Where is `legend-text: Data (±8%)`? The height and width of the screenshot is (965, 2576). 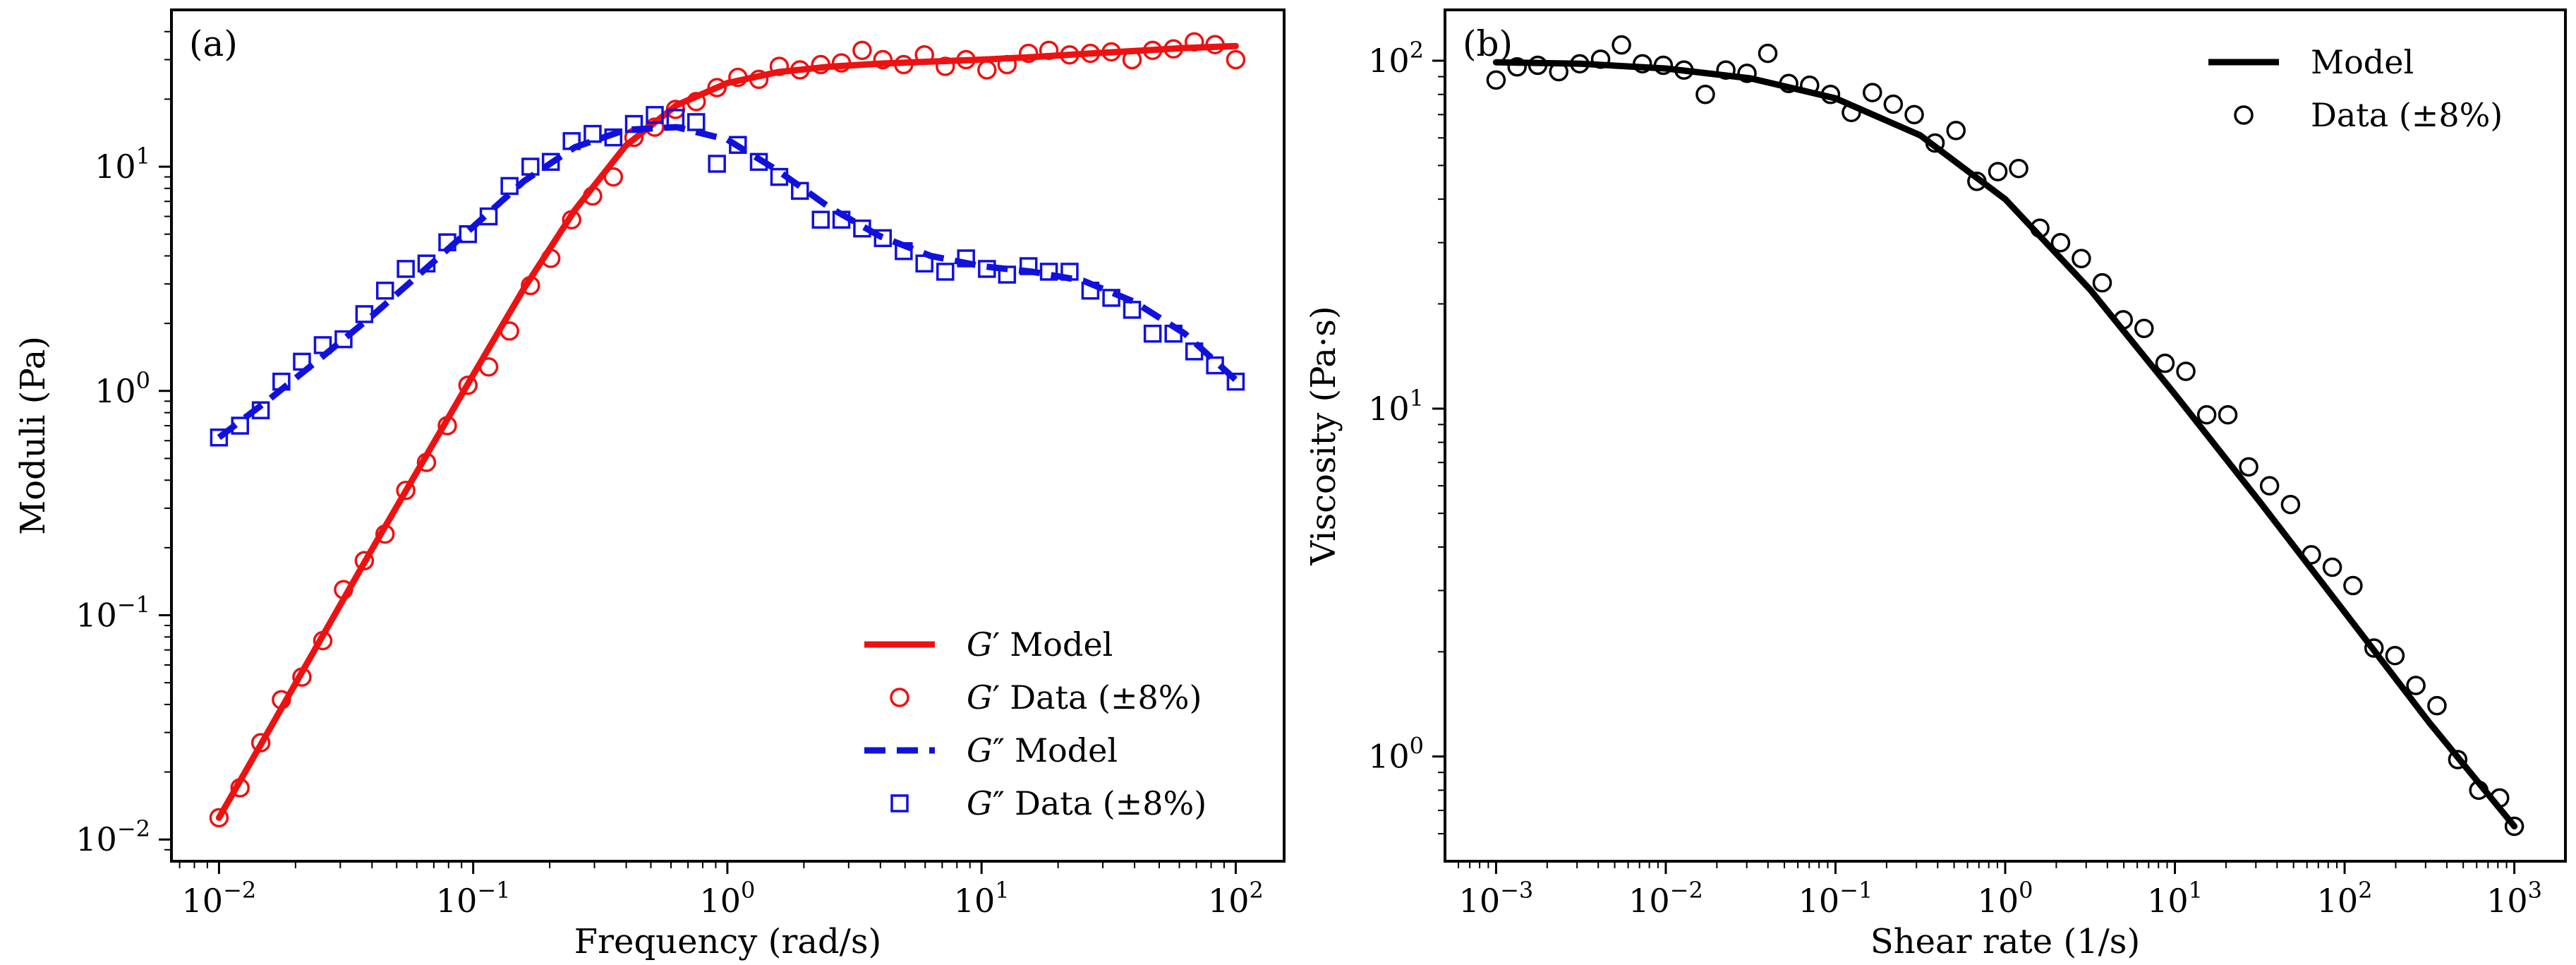 legend-text: Data (±8%) is located at coordinates (1106, 697).